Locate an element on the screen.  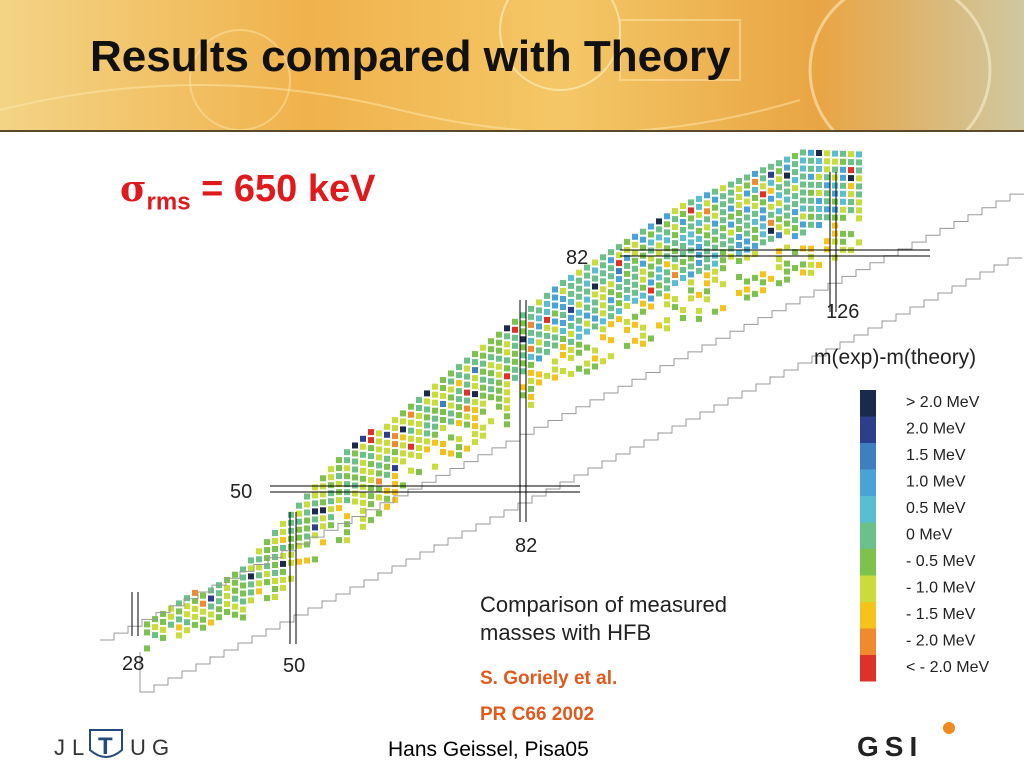
magic-label-n82: 82 is located at coordinates (526, 546).